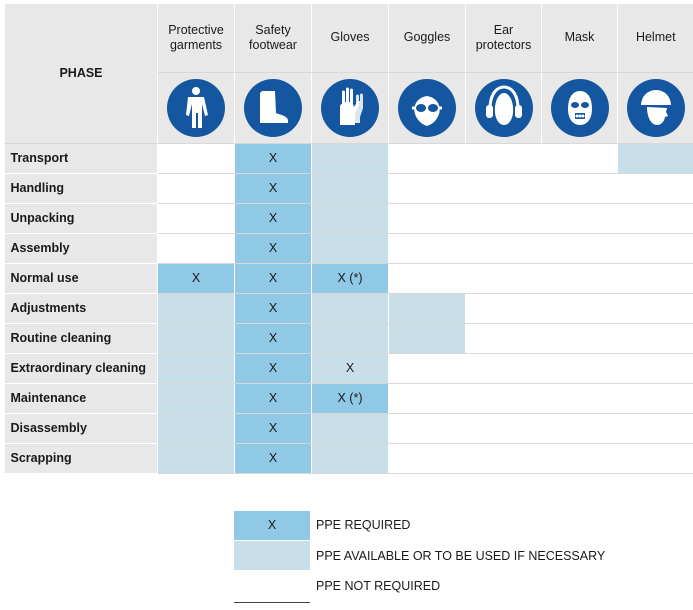 This screenshot has height=610, width=693. I want to click on table-row: Disassembly X, so click(348, 428).